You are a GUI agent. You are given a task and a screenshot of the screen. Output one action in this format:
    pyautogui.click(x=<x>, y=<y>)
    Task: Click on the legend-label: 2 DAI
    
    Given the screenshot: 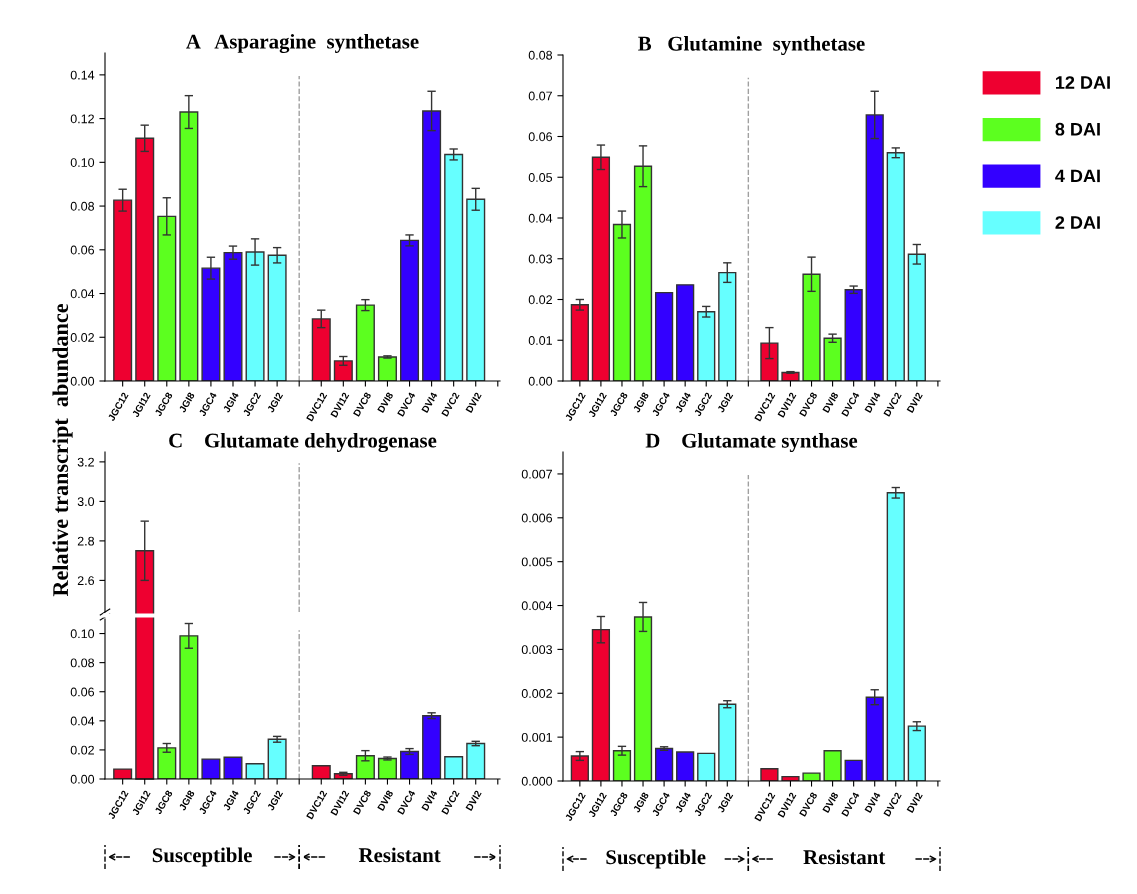 What is the action you would take?
    pyautogui.click(x=1077, y=222)
    